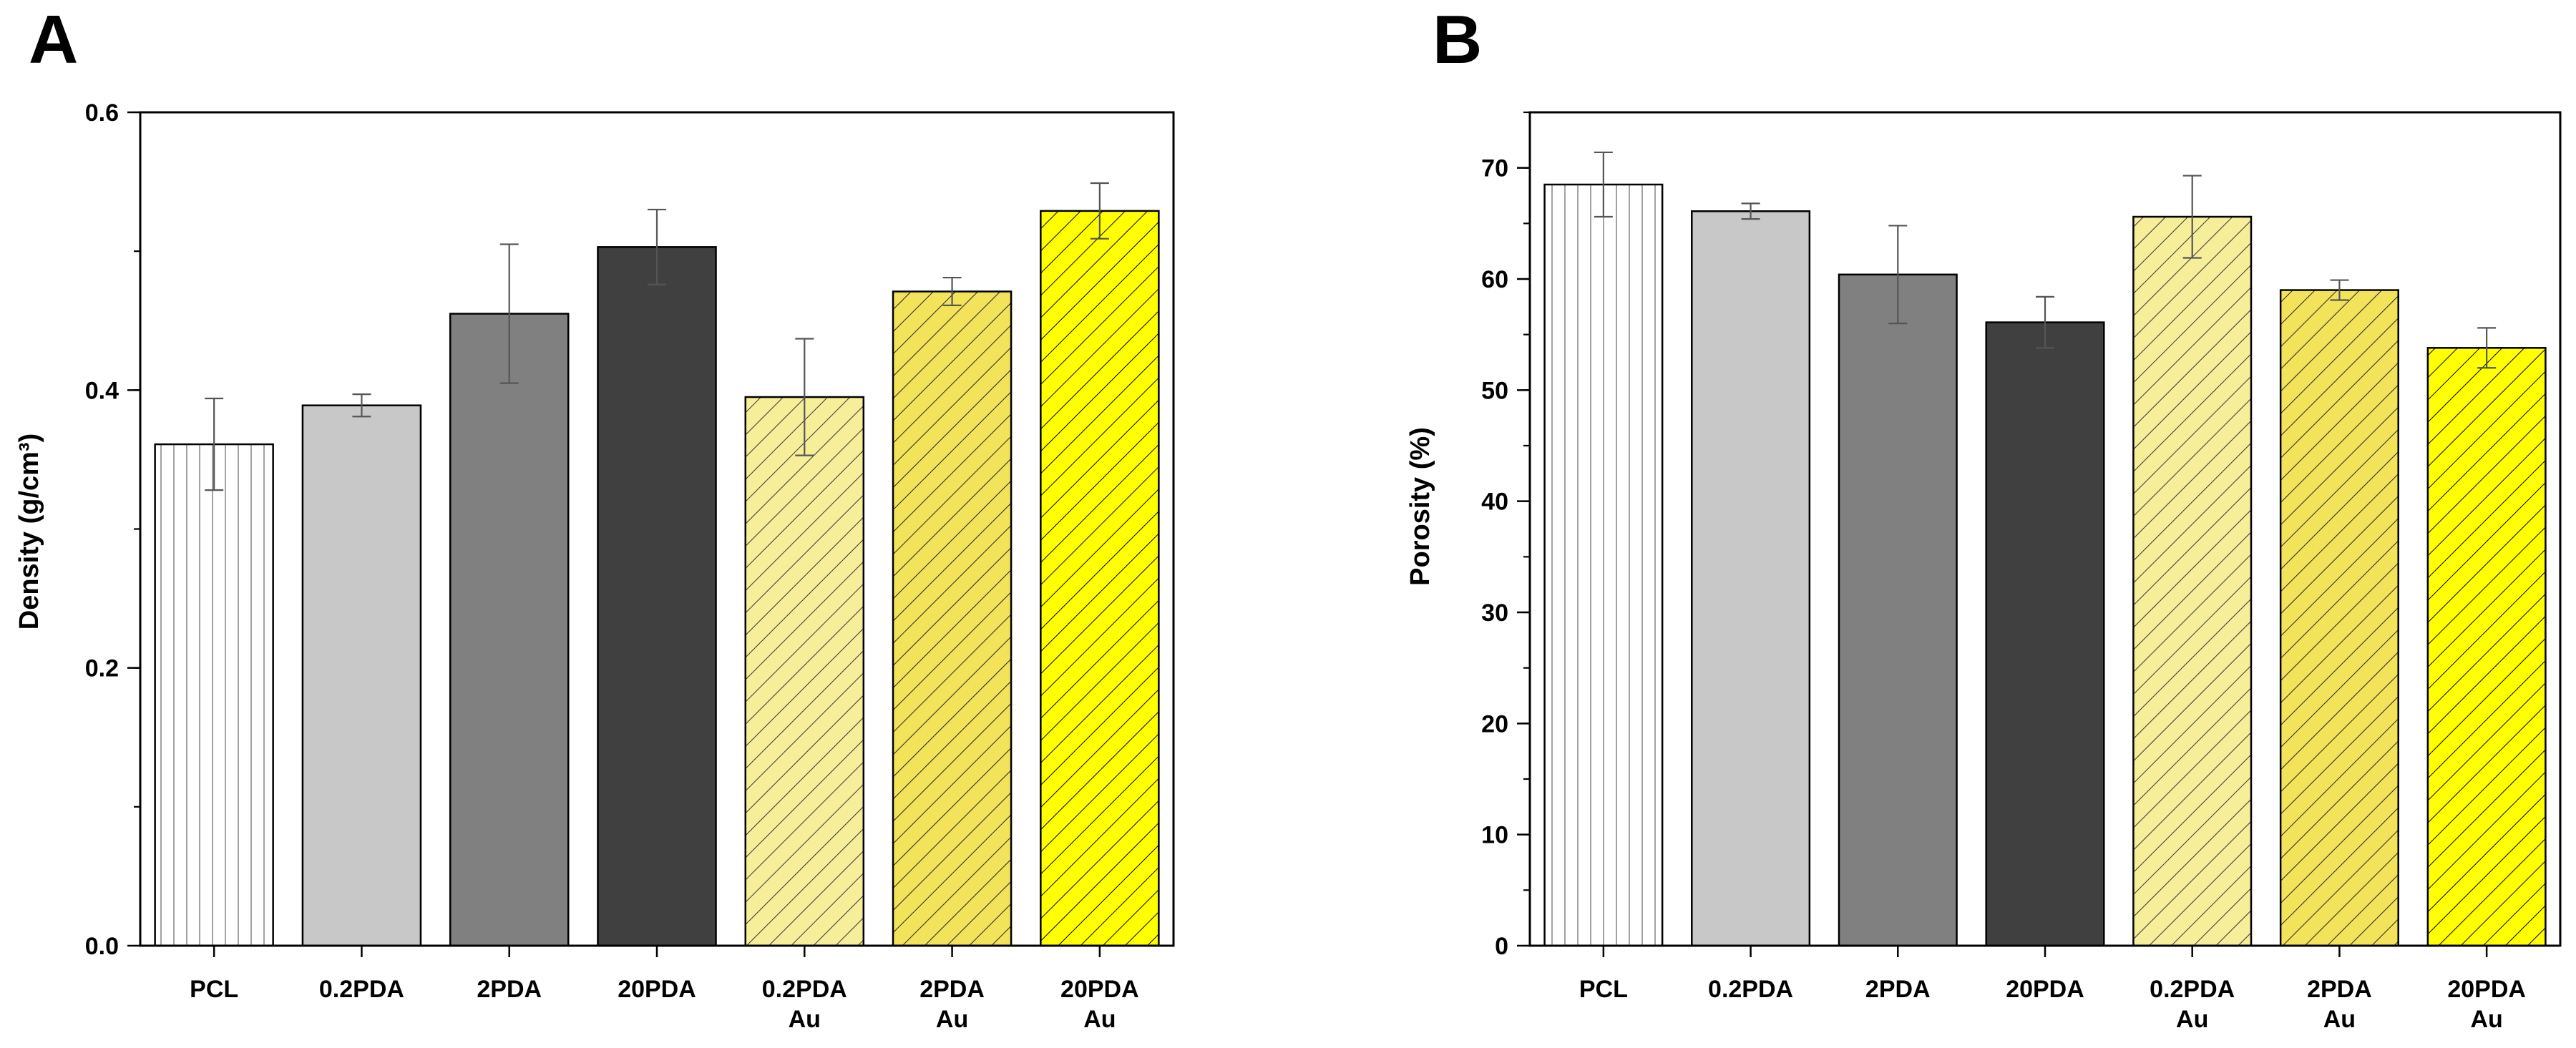 Image resolution: width=2576 pixels, height=1048 pixels. Describe the element at coordinates (657, 989) in the screenshot. I see `density-category-label-3: 20PDA` at that location.